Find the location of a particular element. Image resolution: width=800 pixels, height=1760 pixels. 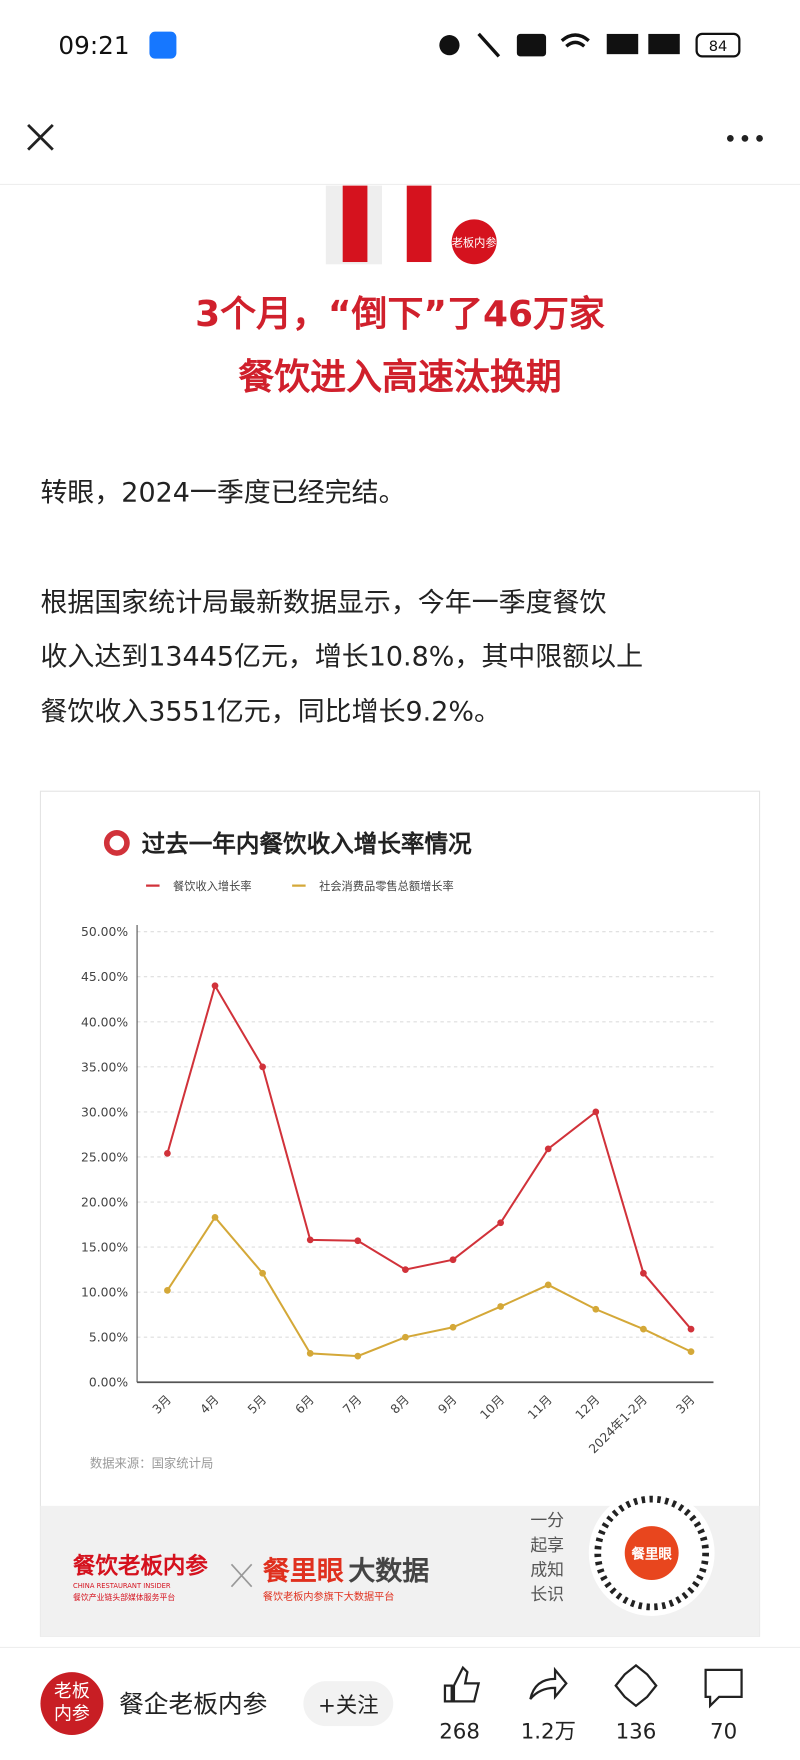

banner-partner: 餐里眼 is located at coordinates (303, 1571).